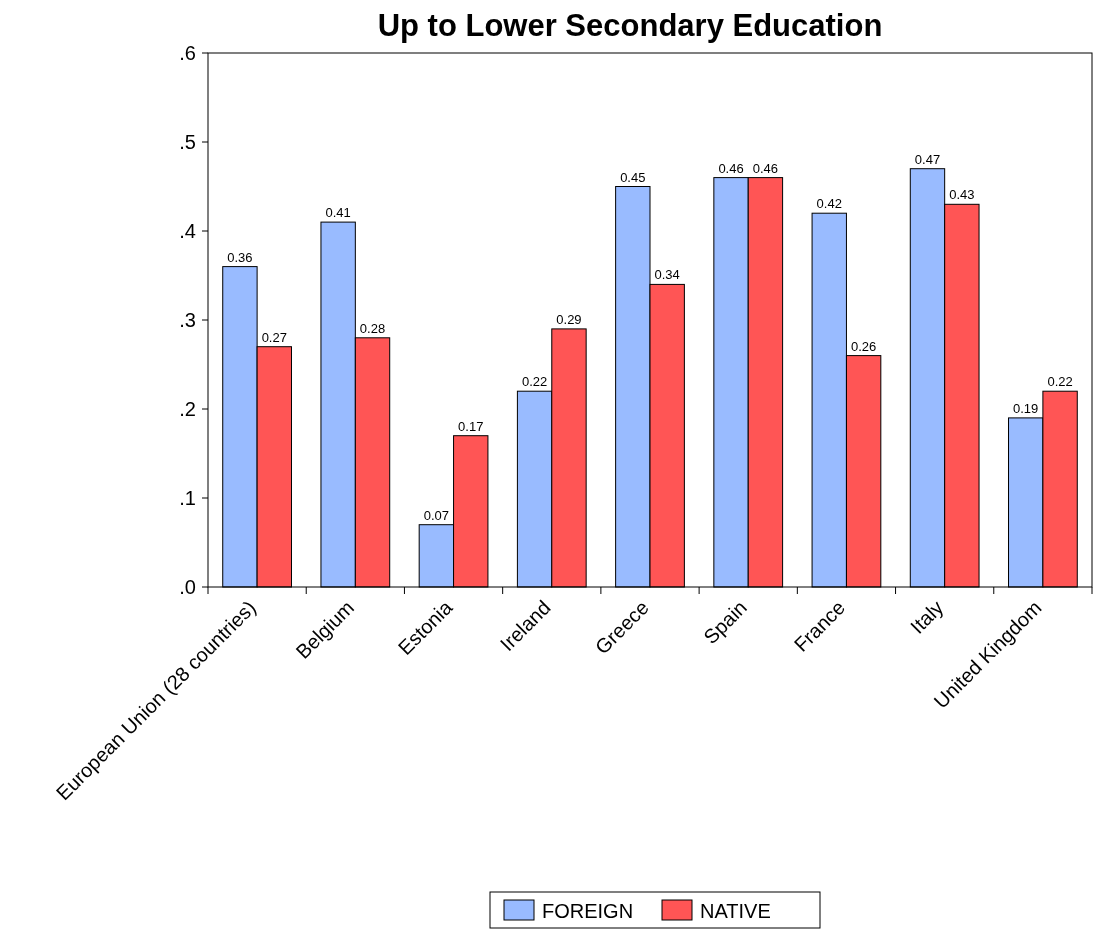 This screenshot has height=929, width=1094. I want to click on x-tick-label: Italy, so click(927, 617).